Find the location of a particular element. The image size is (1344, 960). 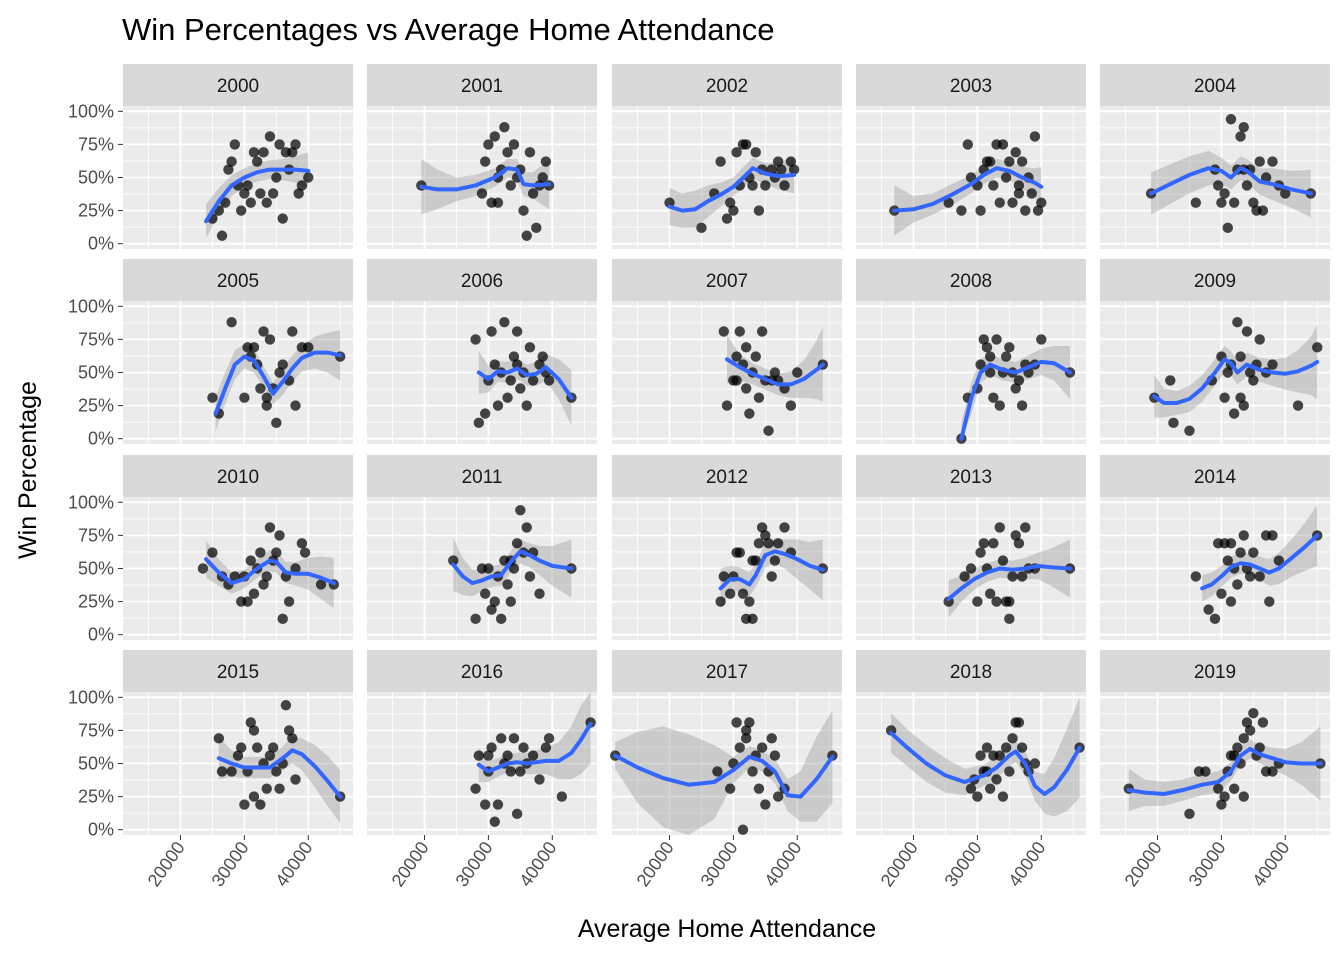

facet-strip-label: 2013 is located at coordinates (971, 477).